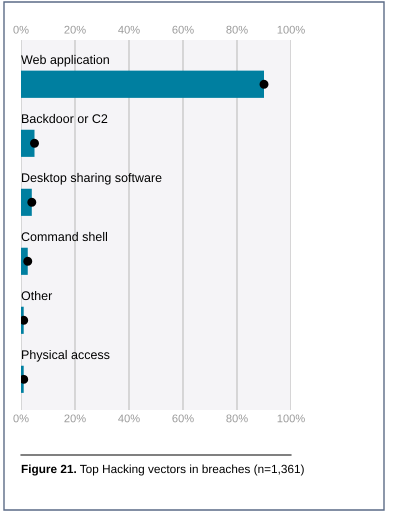 This screenshot has width=397, height=512. I want to click on y-tick-label: Desktop sharing software, so click(92, 178).